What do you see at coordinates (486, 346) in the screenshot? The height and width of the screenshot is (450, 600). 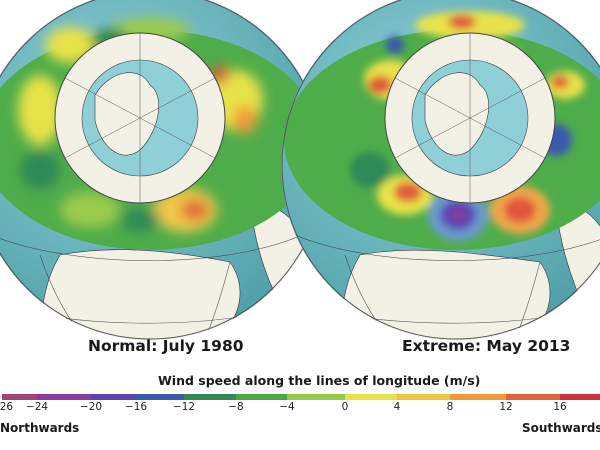 I see `caption-extreme: Extreme: May 2013` at bounding box center [486, 346].